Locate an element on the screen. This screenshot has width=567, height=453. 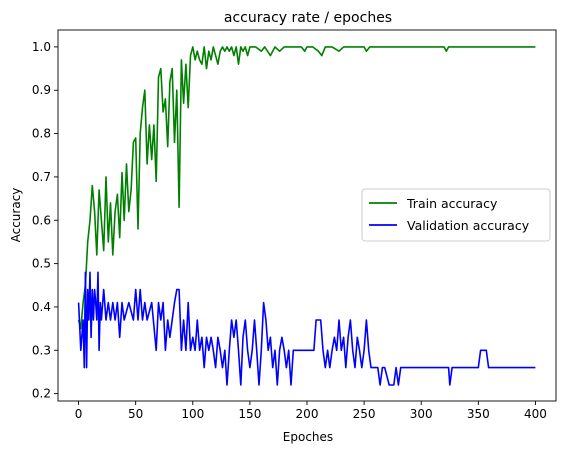
y-axis-ticks: 0.2 0.3 0.4 0.5 0.6 0.7 0.8 0.9 1.0 is located at coordinates (45, 220).